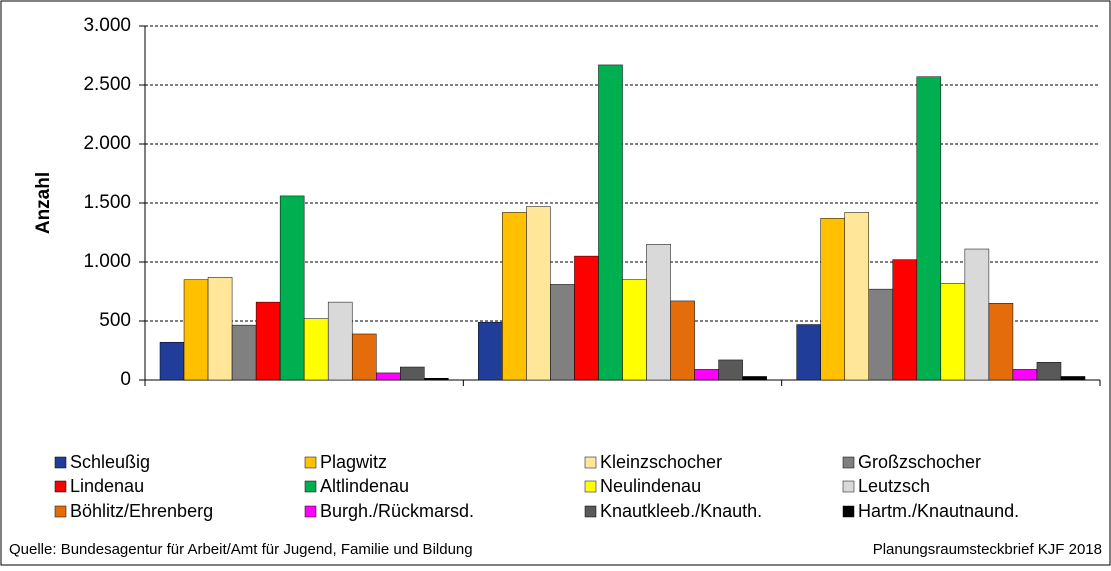 Image resolution: width=1111 pixels, height=571 pixels. Describe the element at coordinates (919, 462) in the screenshot. I see `legend-label: Großzschocher` at that location.